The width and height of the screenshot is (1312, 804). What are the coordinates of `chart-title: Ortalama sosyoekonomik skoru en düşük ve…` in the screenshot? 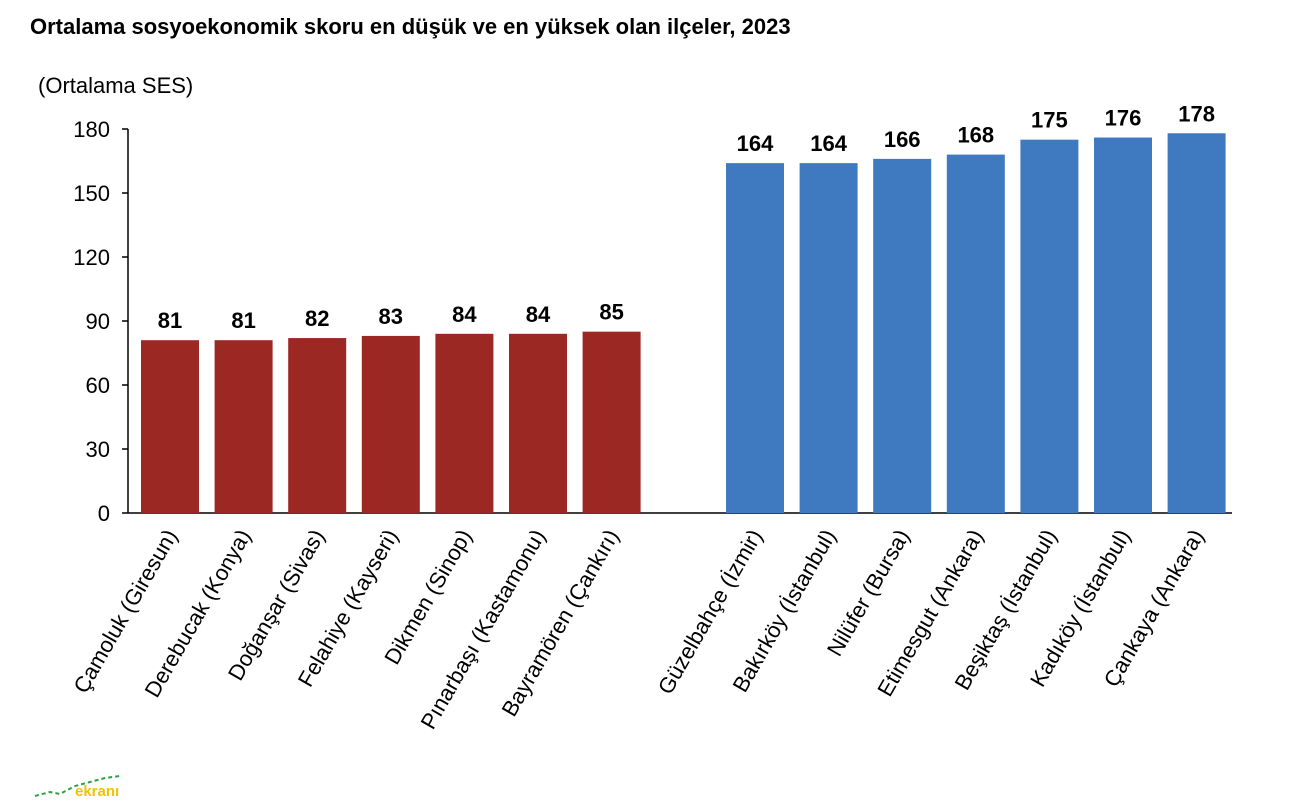 It's located at (410, 26).